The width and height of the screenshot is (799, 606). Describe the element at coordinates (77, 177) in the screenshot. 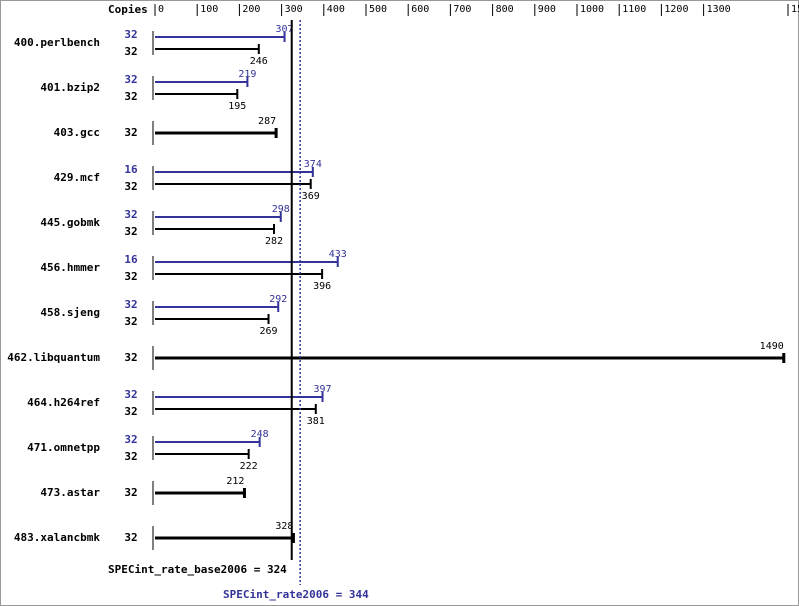

I see `category-label: 429.mcf` at that location.